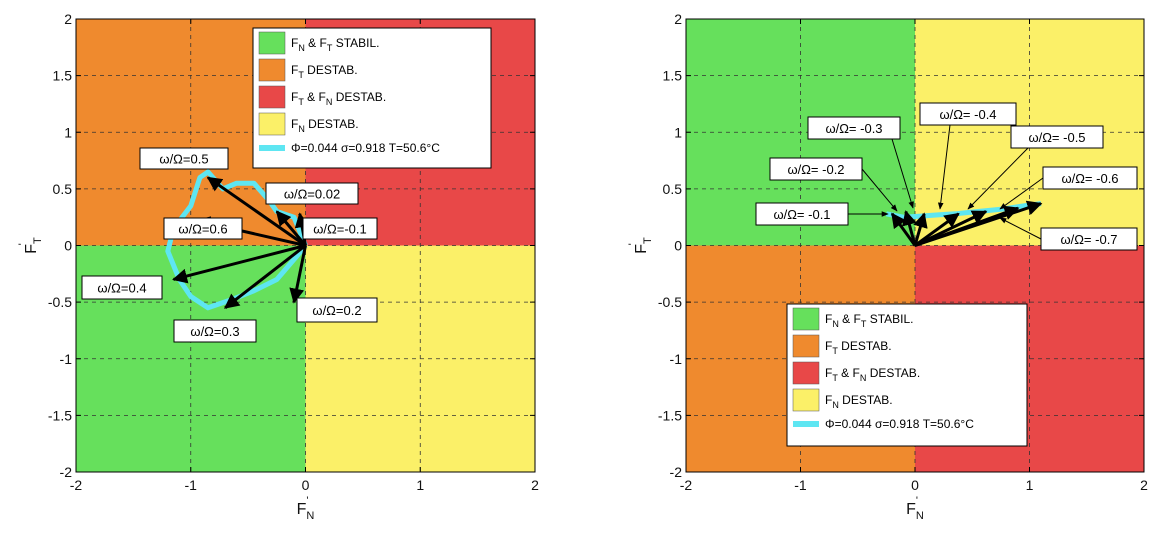 This screenshot has width=1150, height=533. I want to click on callout-label: ω/Ω=0.2, so click(336, 310).